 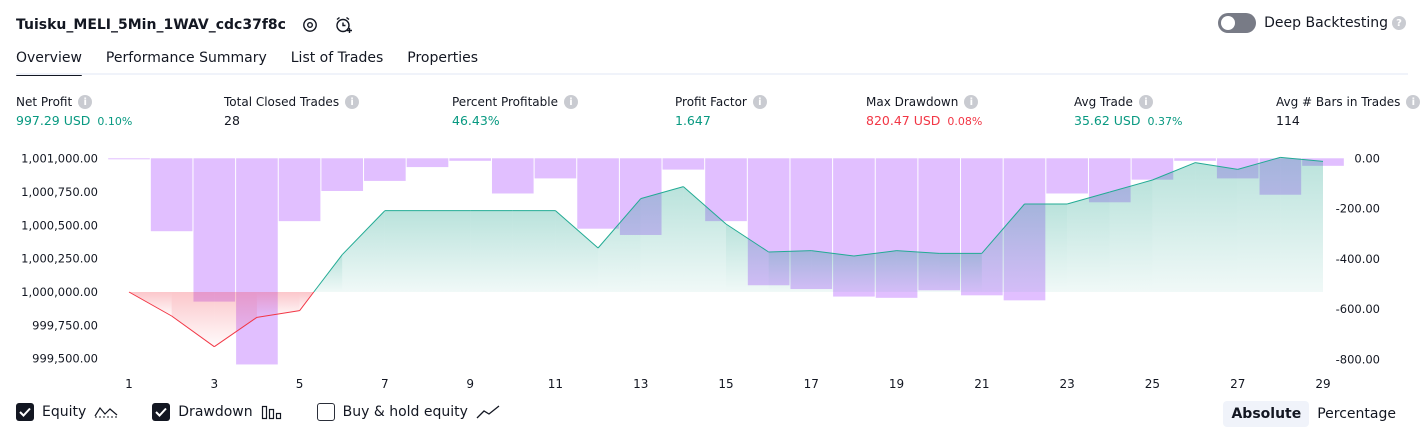 I want to click on alert-clock-icon, so click(x=344, y=25).